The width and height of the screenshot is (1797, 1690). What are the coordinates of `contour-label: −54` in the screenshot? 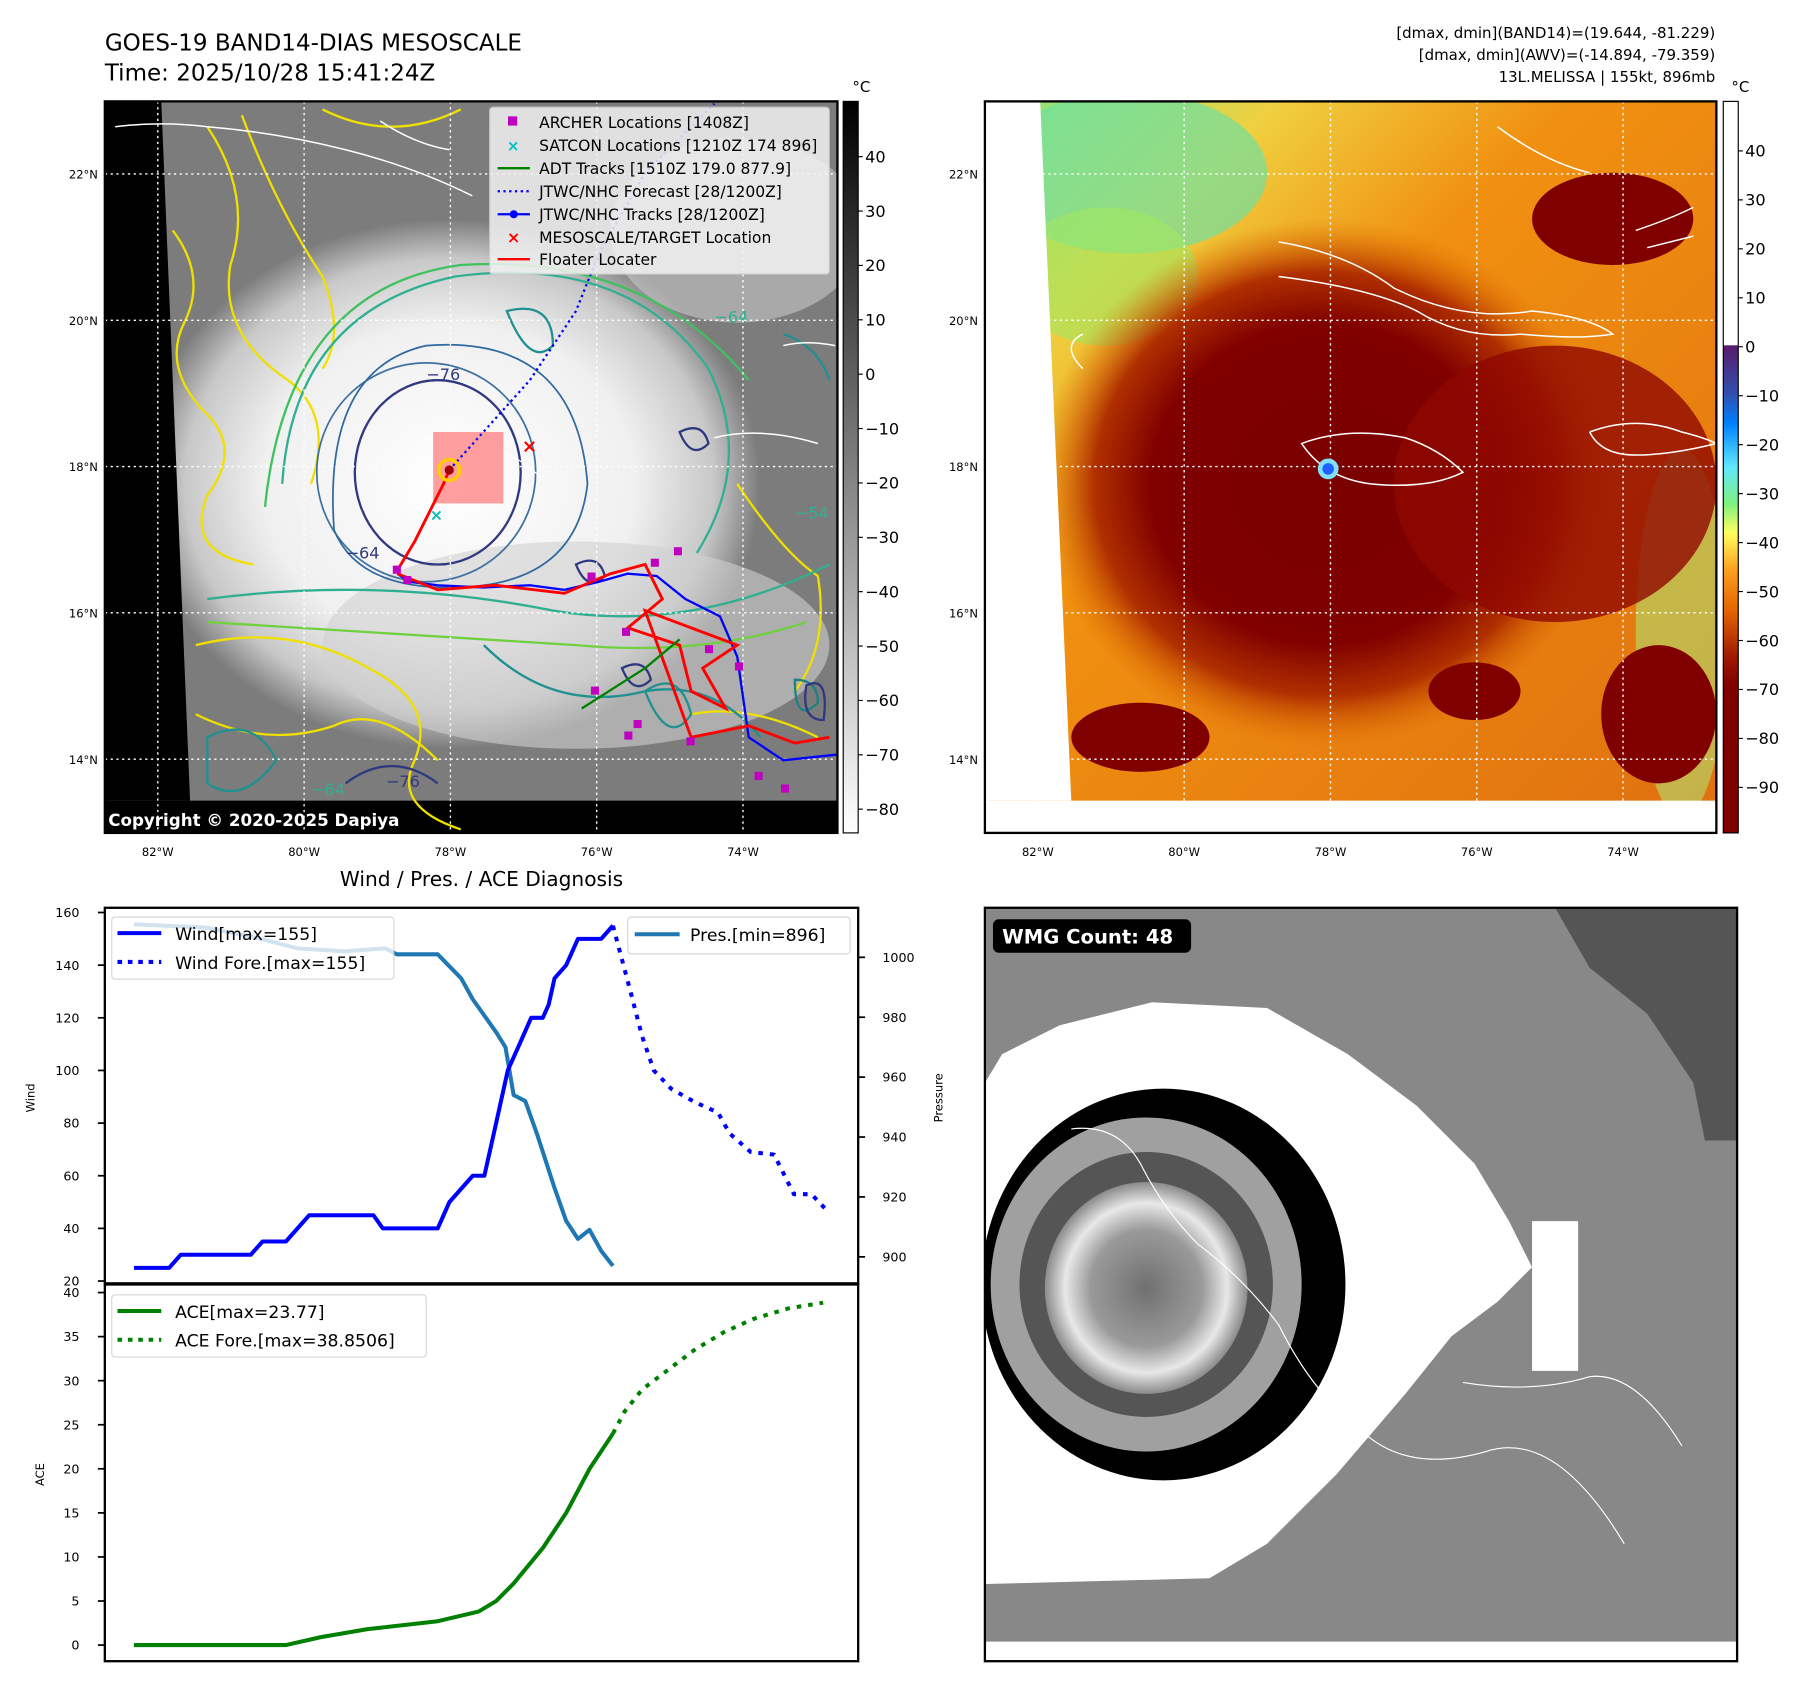 It's located at (812, 512).